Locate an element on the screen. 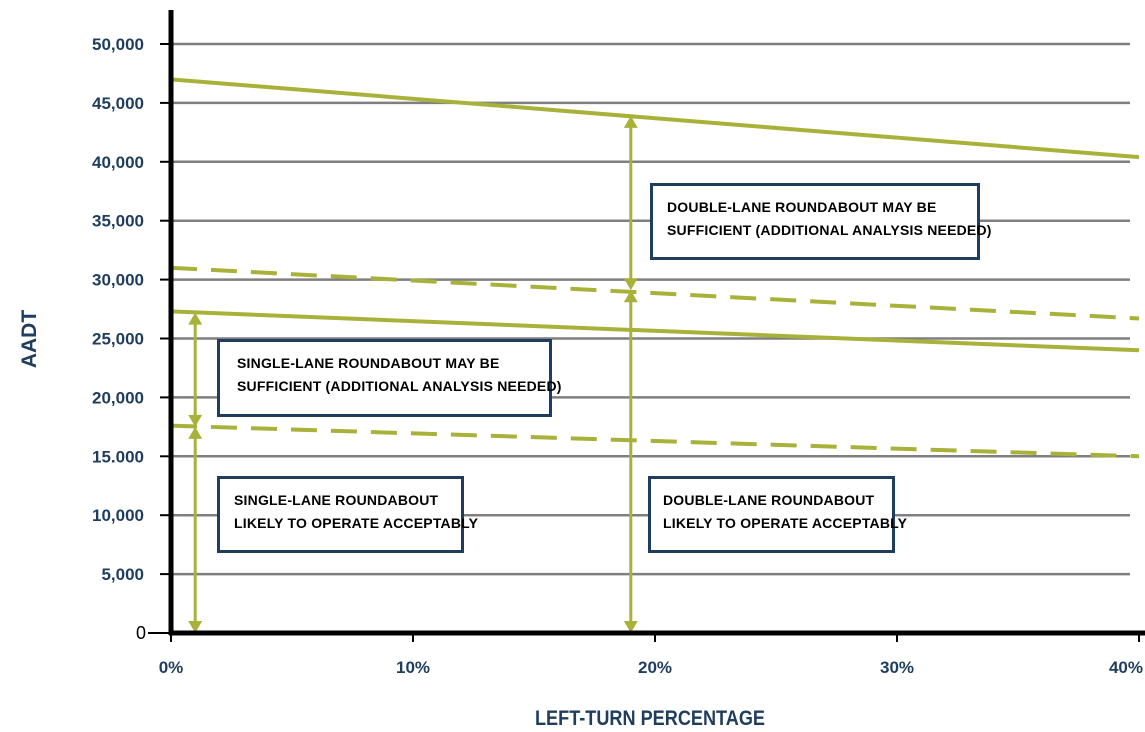 This screenshot has width=1145, height=732. annotation-line: DOUBLE-LANE ROUNDABOUT is located at coordinates (769, 500).